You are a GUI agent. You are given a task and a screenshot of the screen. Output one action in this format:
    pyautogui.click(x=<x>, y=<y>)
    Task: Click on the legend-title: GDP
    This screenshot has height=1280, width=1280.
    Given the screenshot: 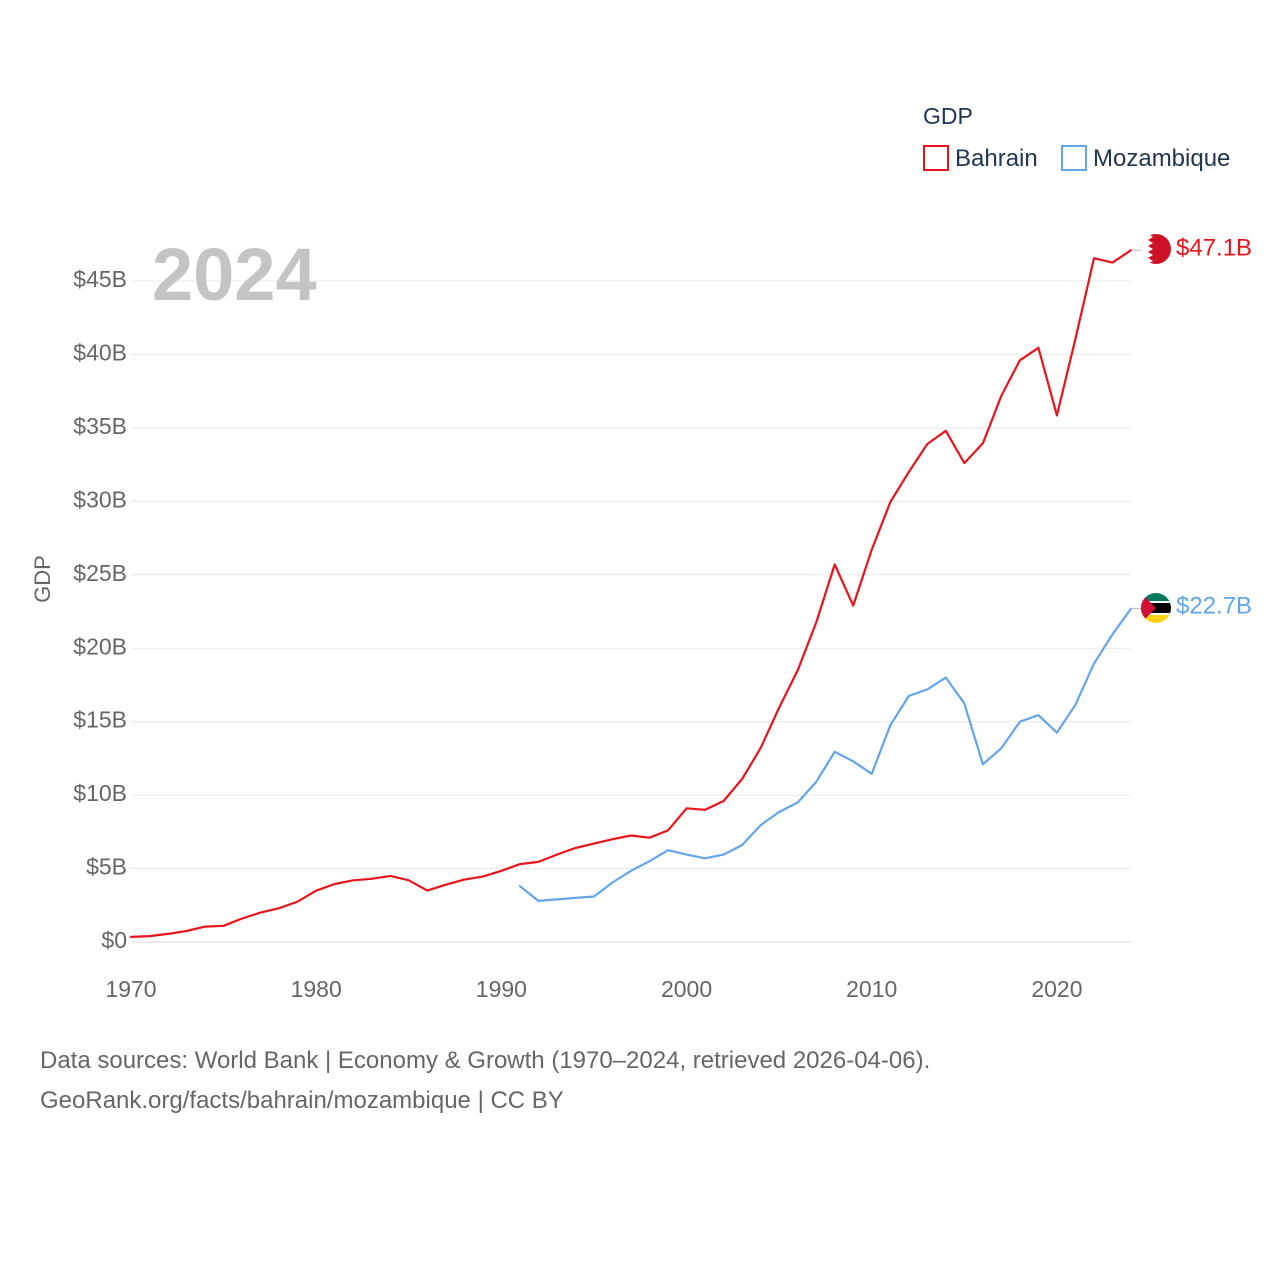 What is the action you would take?
    pyautogui.click(x=948, y=116)
    